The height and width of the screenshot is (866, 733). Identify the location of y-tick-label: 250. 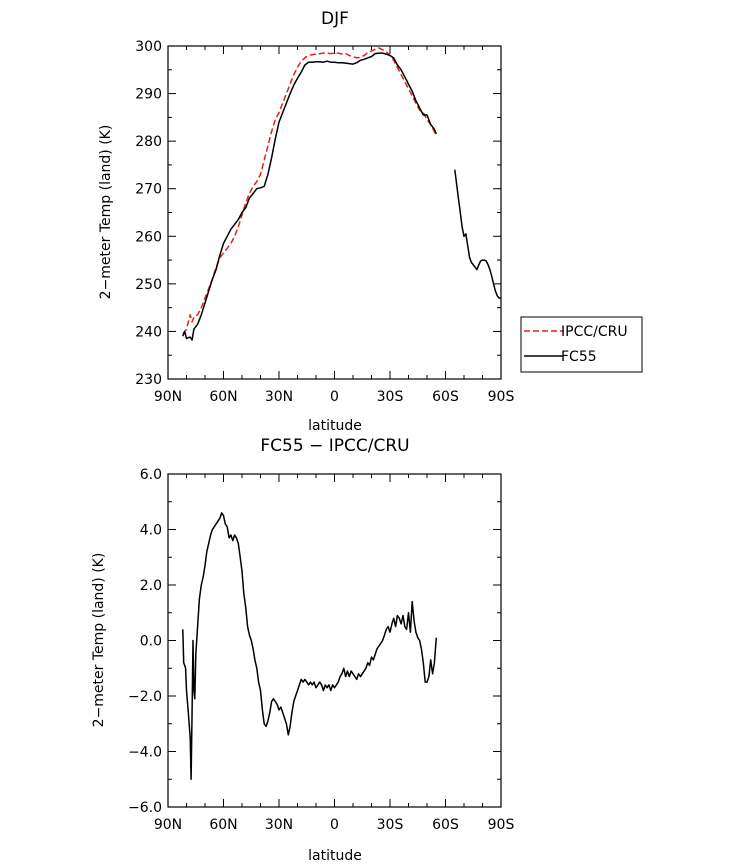
(148, 285).